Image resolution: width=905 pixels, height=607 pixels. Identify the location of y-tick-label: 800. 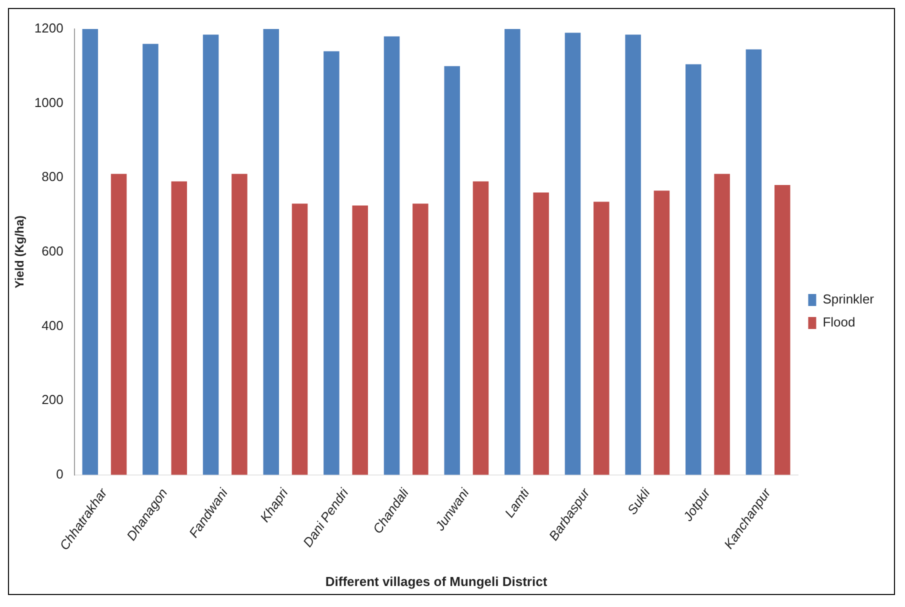
(53, 176).